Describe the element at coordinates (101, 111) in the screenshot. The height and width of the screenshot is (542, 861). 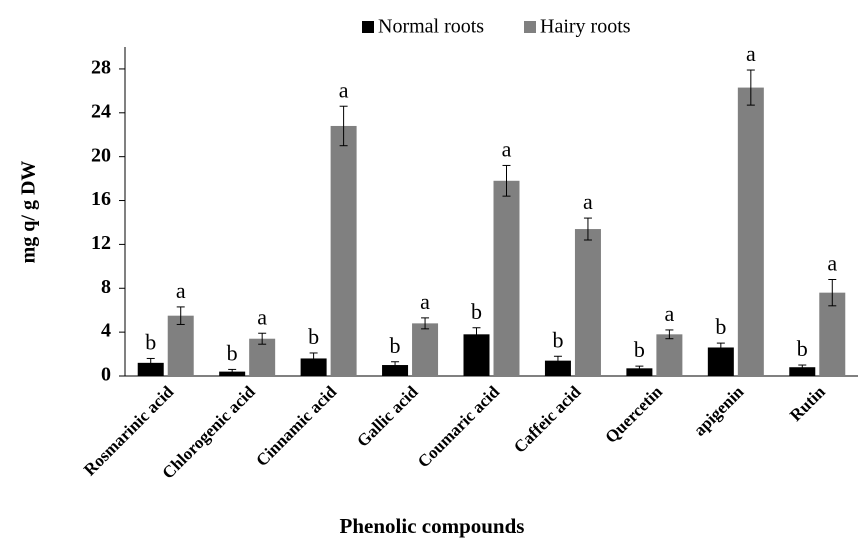
I see `y-tick-label: 24` at that location.